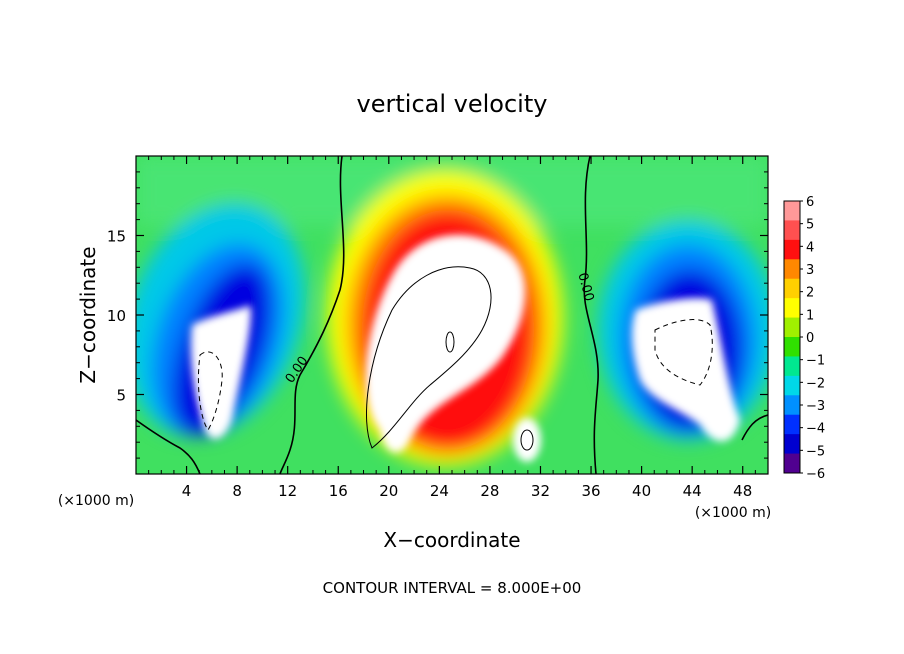 The image size is (904, 654). I want to click on right-downdraft-white, so click(685, 370).